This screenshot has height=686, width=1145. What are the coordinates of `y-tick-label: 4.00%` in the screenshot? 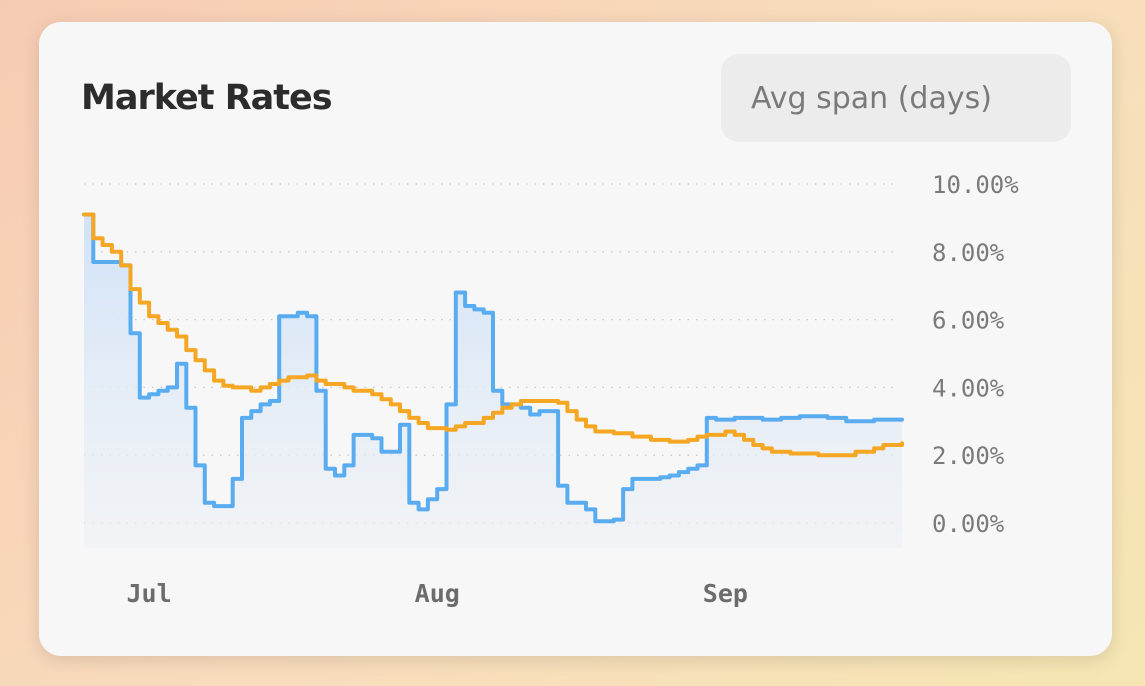 It's located at (968, 388).